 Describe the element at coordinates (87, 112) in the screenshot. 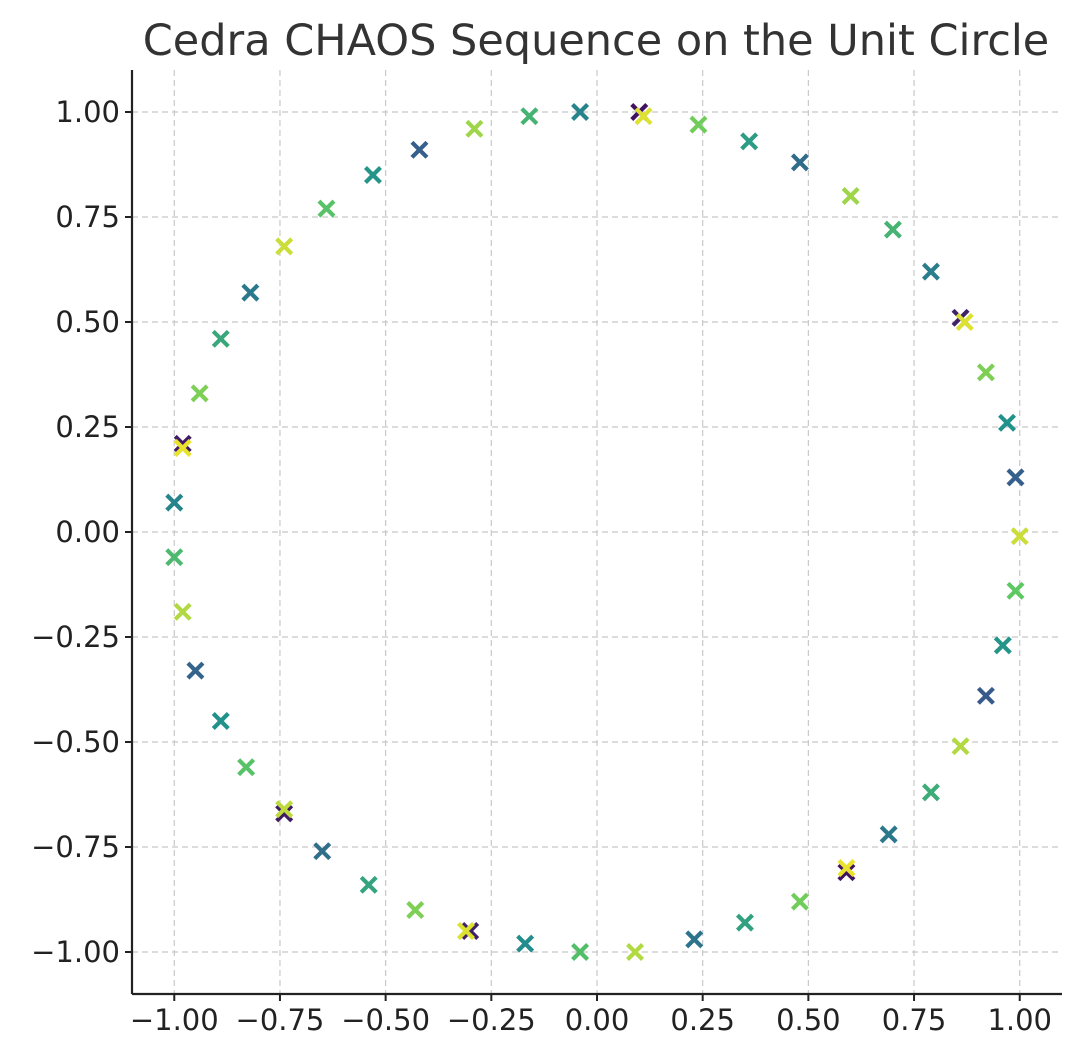

I see `y-tick-label: 1.00` at that location.